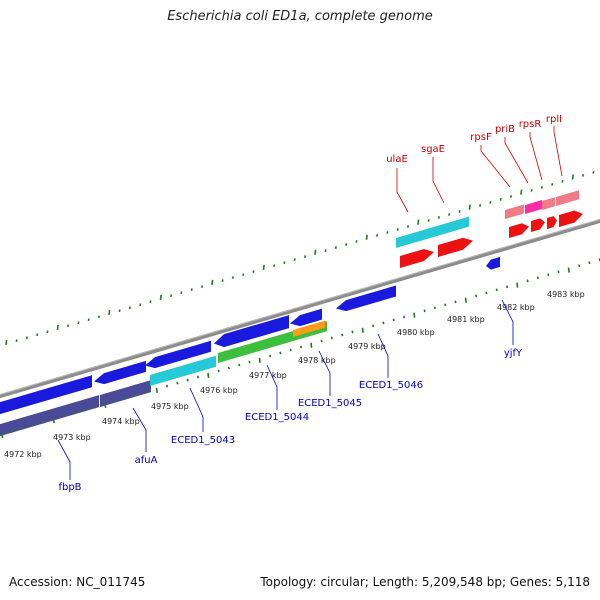 Image resolution: width=600 pixels, height=600 pixels. I want to click on gene-label-ECED1_5044: ECED1_5044, so click(277, 417).